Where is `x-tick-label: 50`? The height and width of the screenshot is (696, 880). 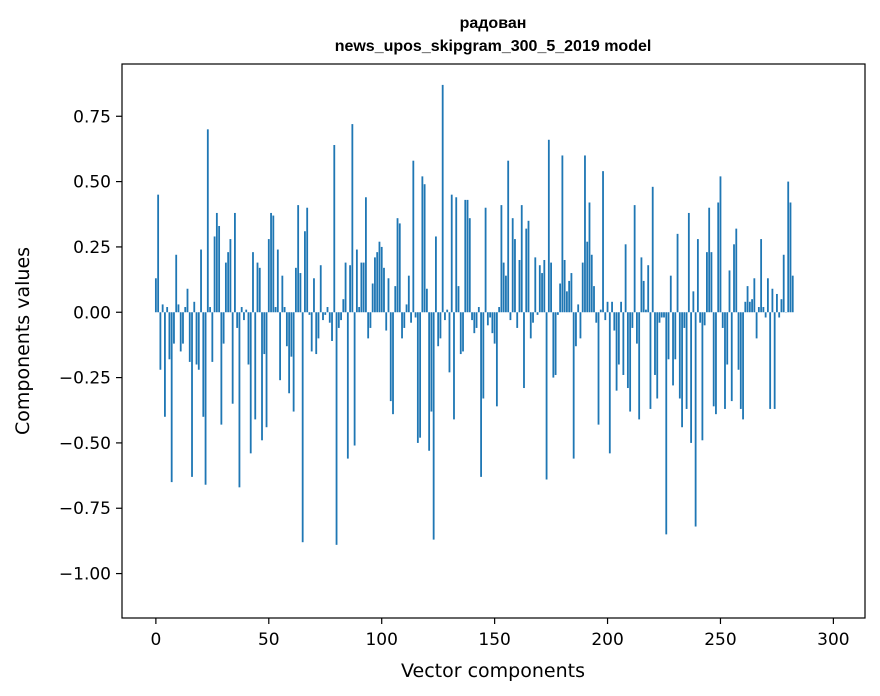
x-tick-label: 50 is located at coordinates (269, 640).